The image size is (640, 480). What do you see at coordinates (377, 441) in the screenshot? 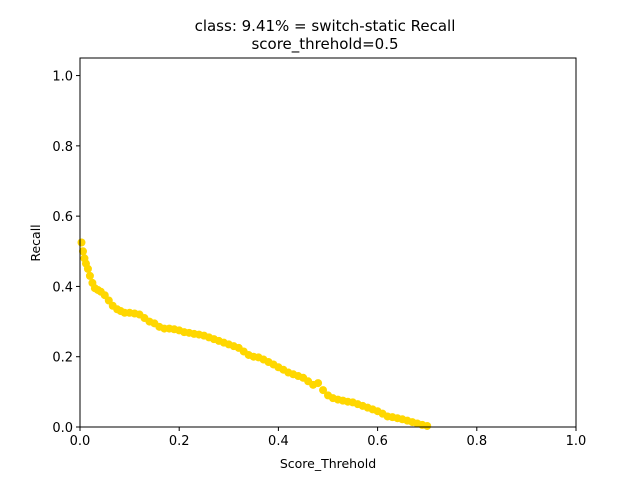
I see `x-tick-label: 0.6` at bounding box center [377, 441].